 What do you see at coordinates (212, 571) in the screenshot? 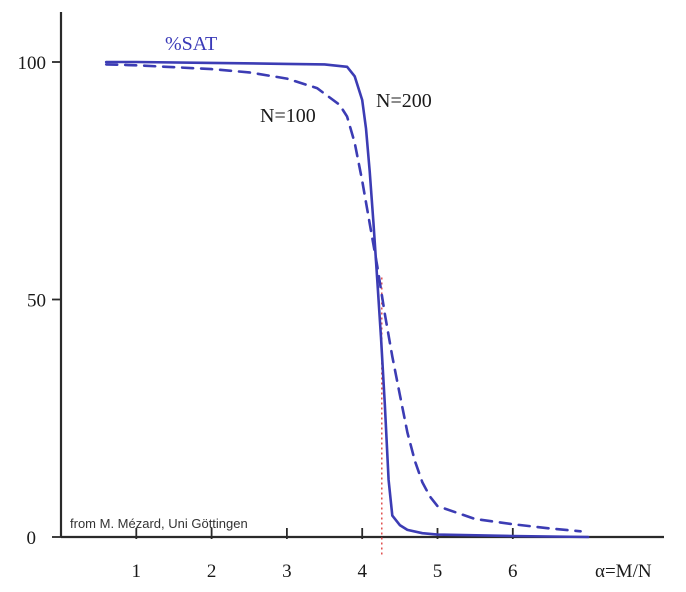
I see `x-tick-label-2: 2` at bounding box center [212, 571].